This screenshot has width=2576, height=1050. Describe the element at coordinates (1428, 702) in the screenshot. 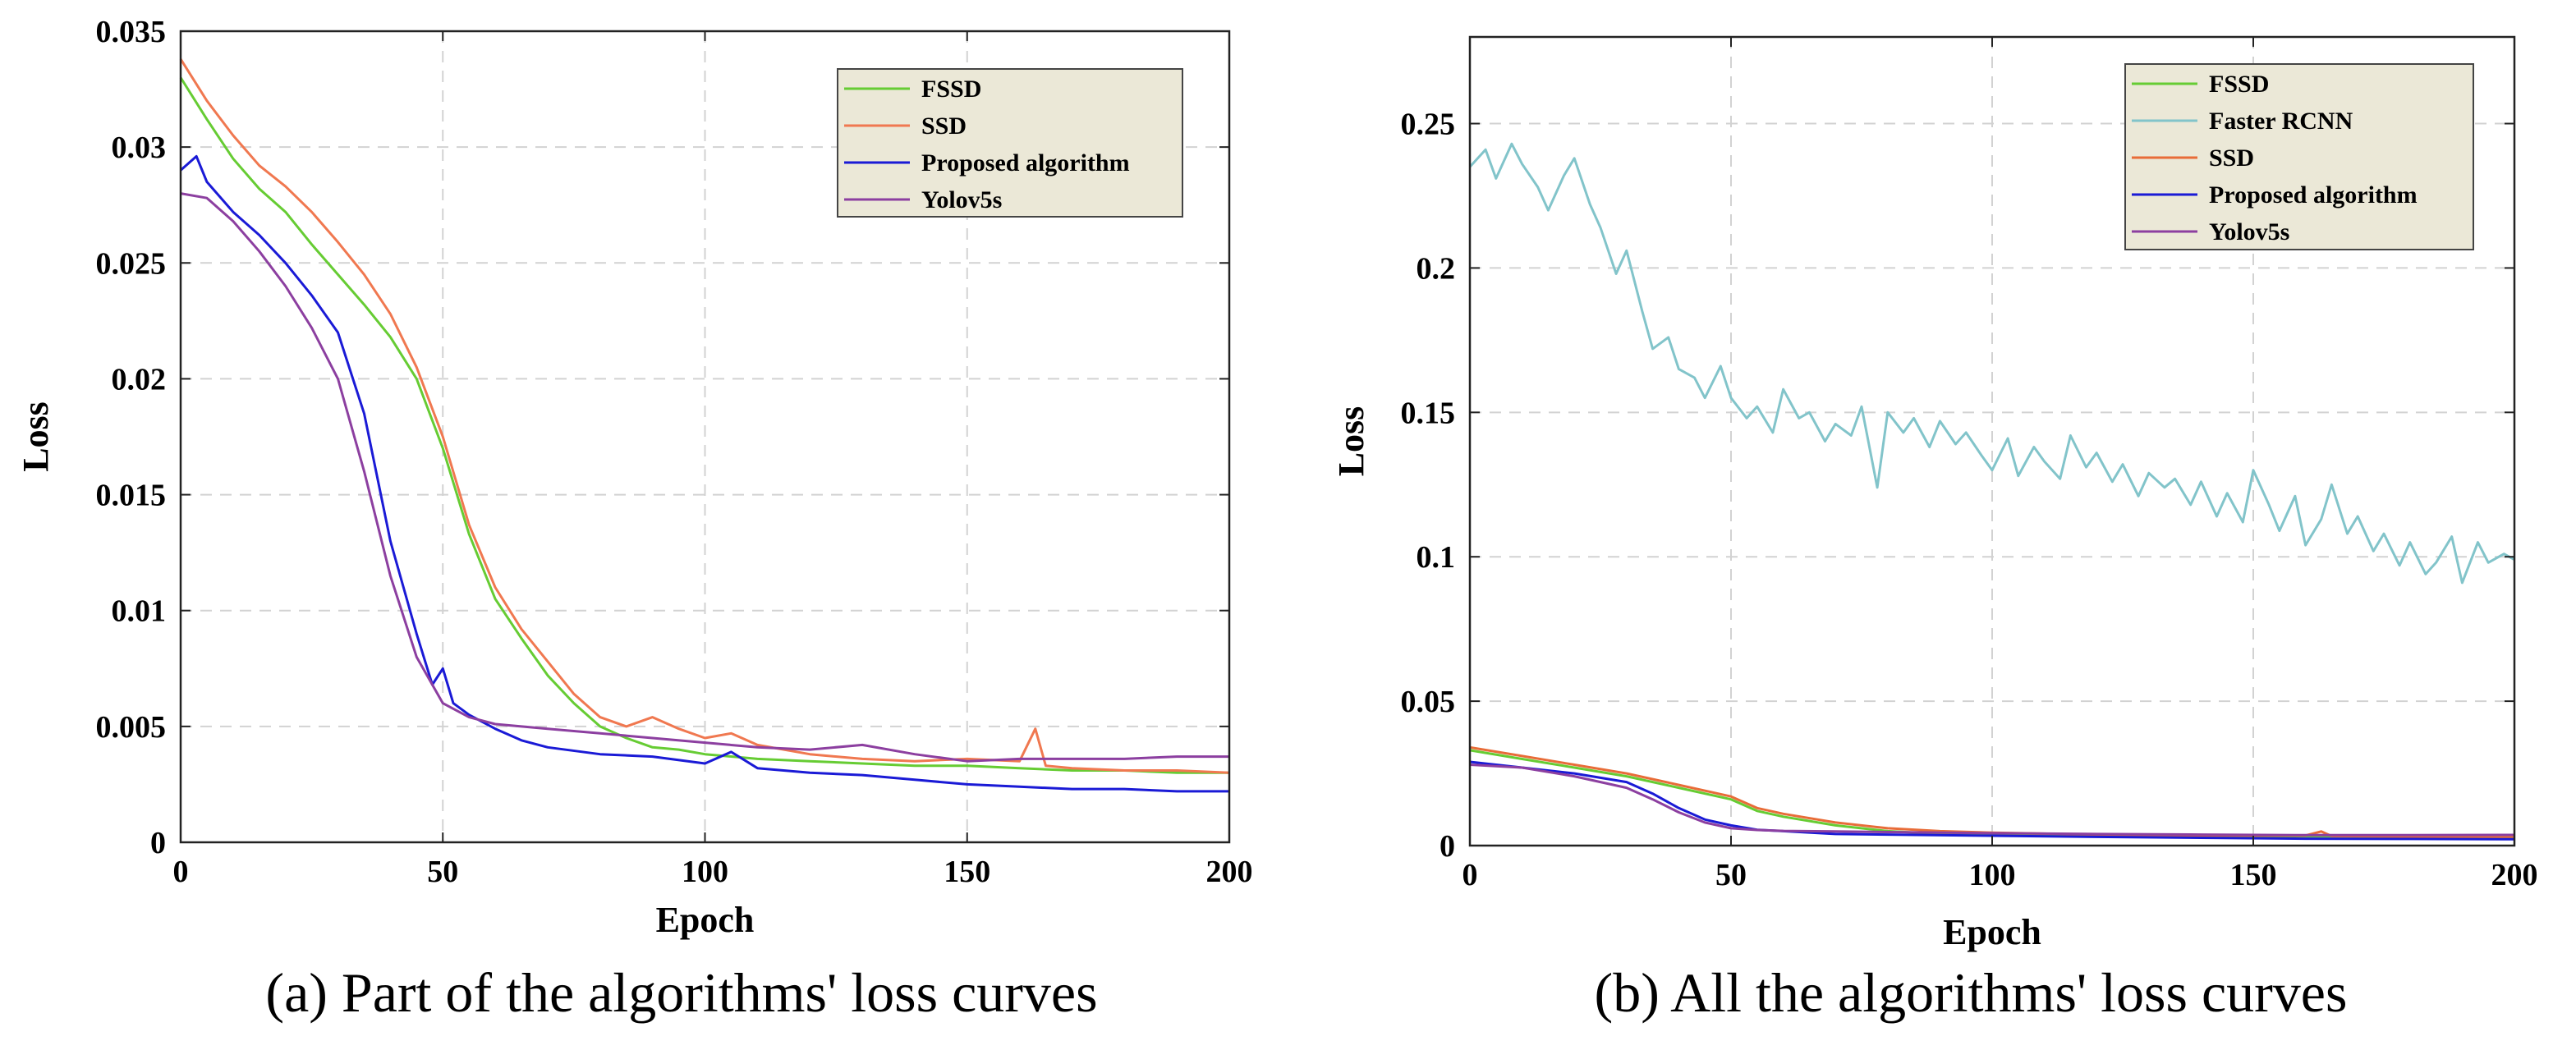

I see `y-tick-label: 0.05` at that location.